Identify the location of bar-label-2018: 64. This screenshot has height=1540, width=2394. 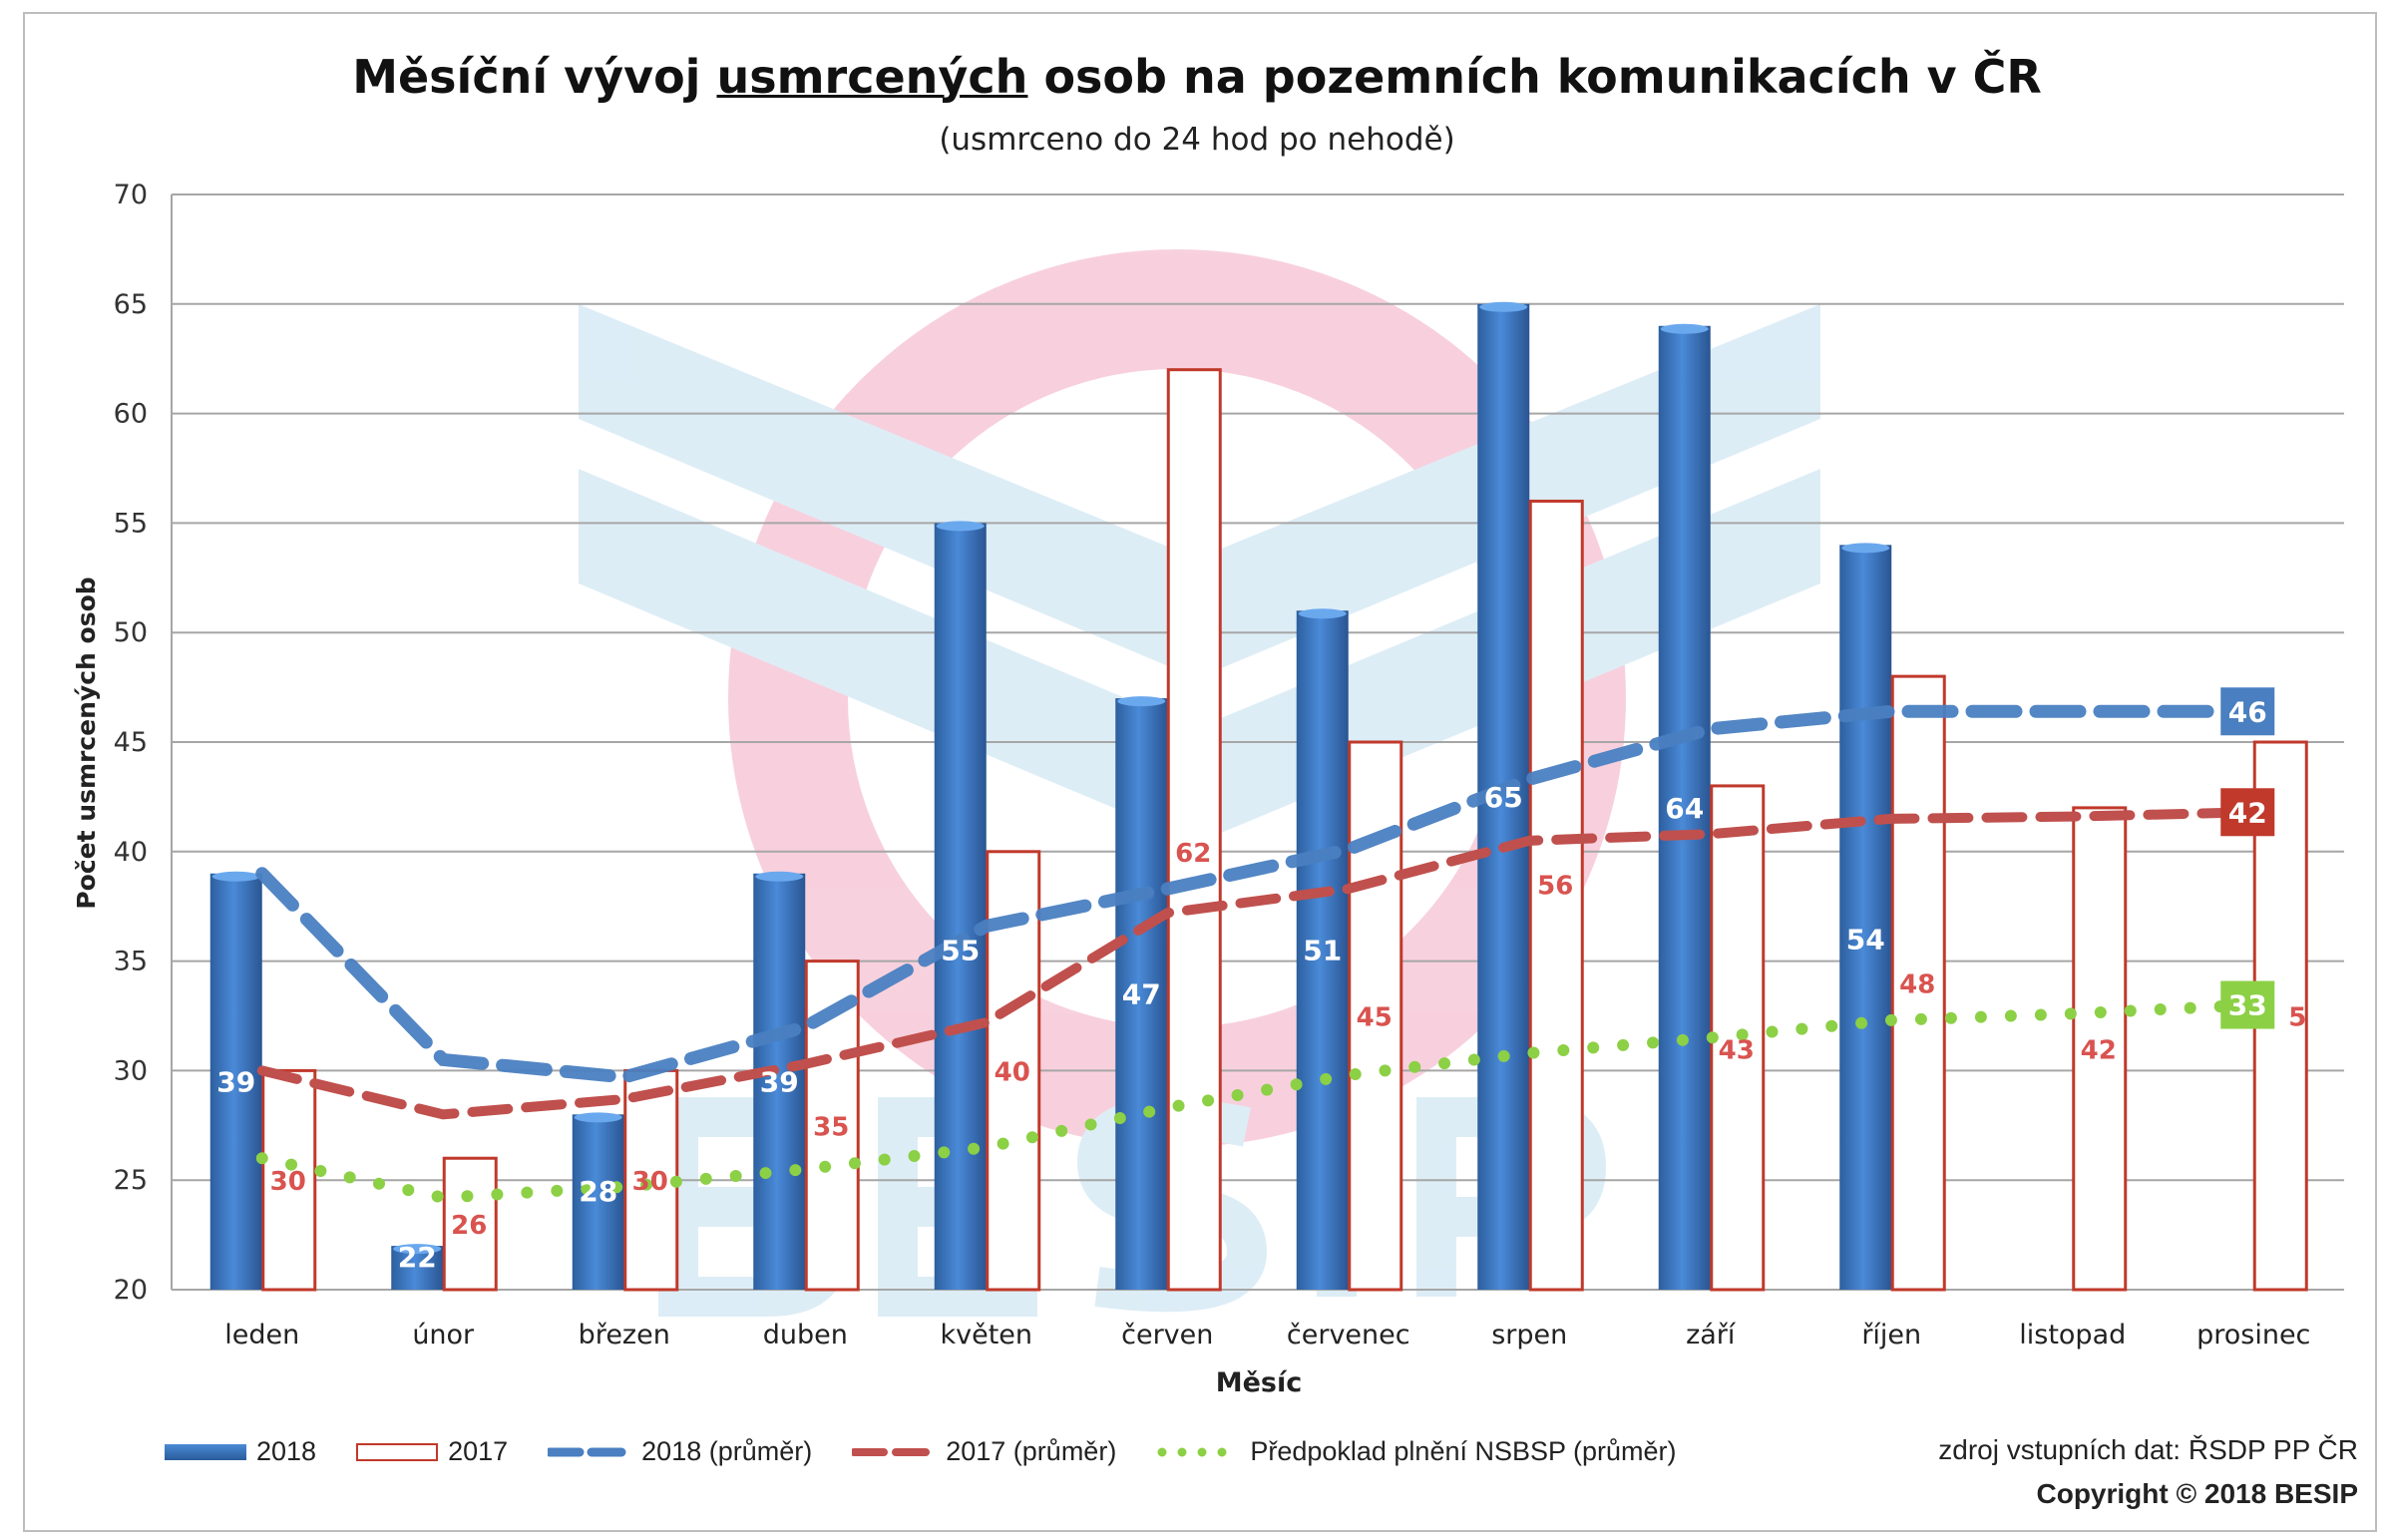
(1684, 808).